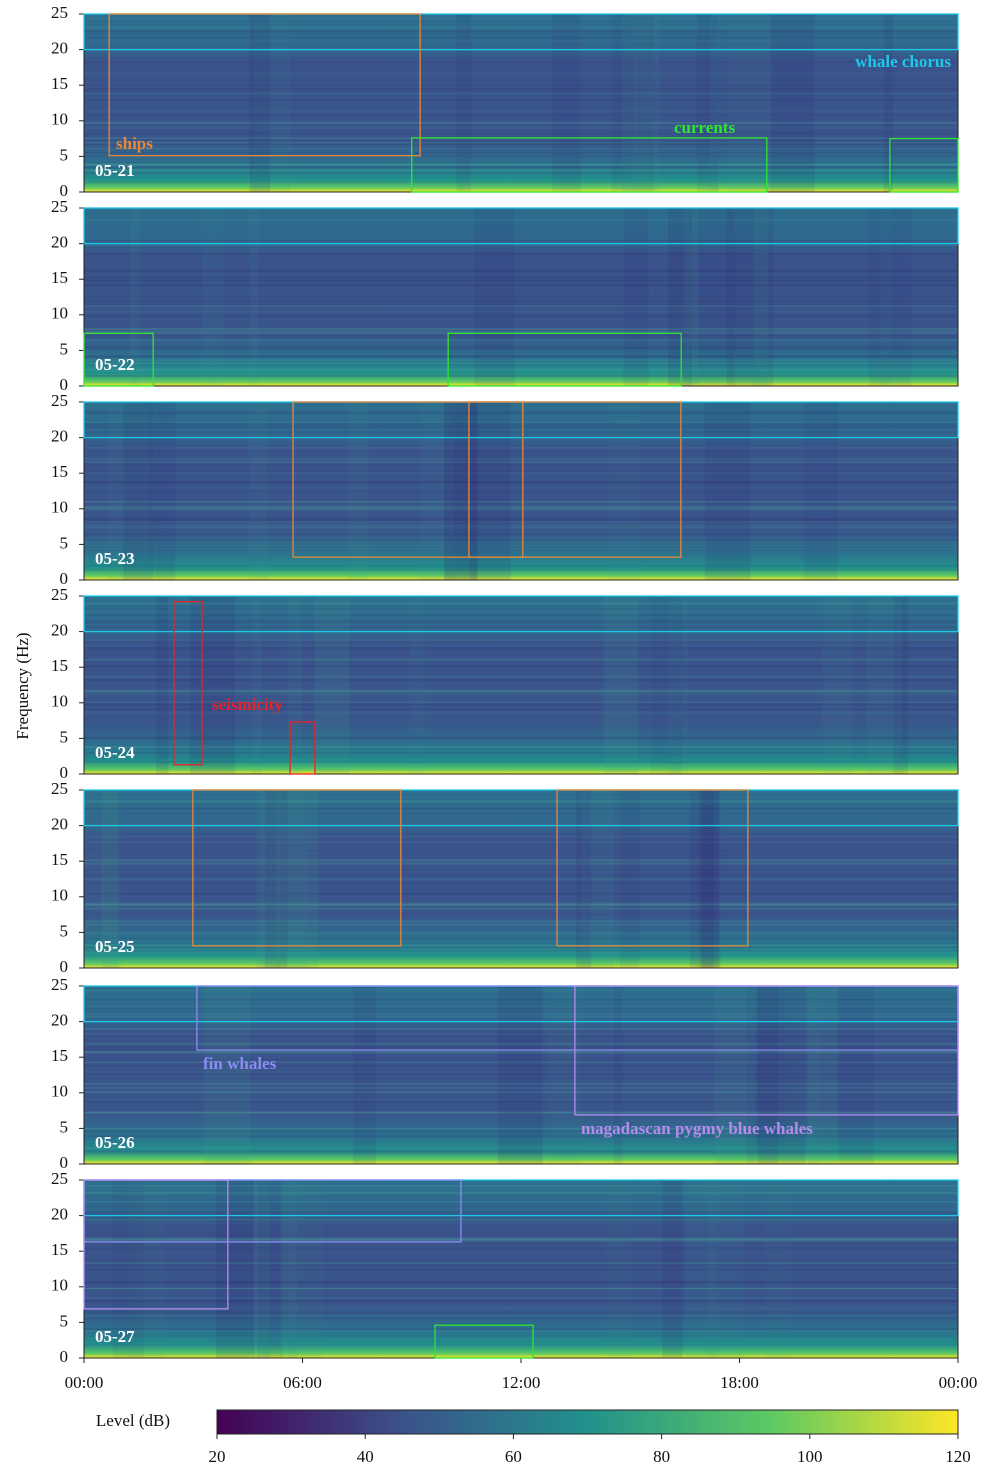 The height and width of the screenshot is (1468, 987). Describe the element at coordinates (365, 1456) in the screenshot. I see `colorbar-tick-label: 40` at that location.